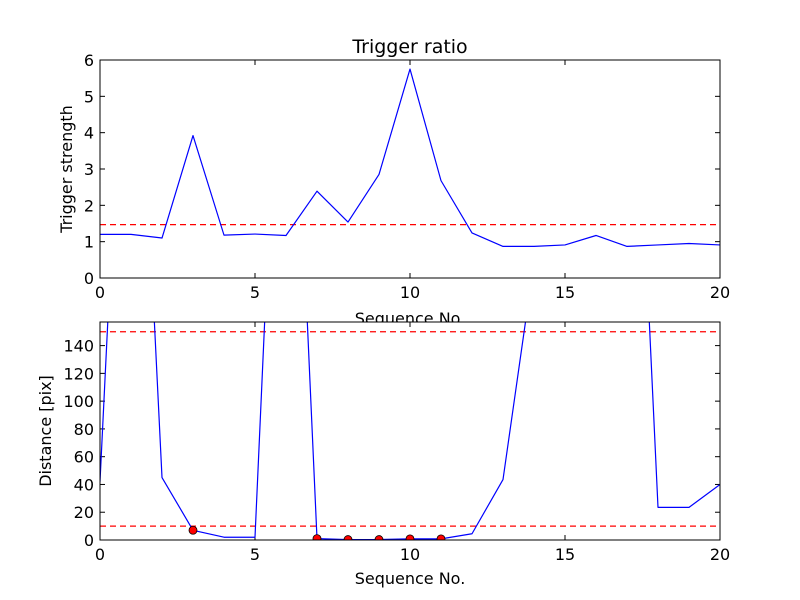  I want to click on bottom-x-axis-label: Sequence No., so click(410, 578).